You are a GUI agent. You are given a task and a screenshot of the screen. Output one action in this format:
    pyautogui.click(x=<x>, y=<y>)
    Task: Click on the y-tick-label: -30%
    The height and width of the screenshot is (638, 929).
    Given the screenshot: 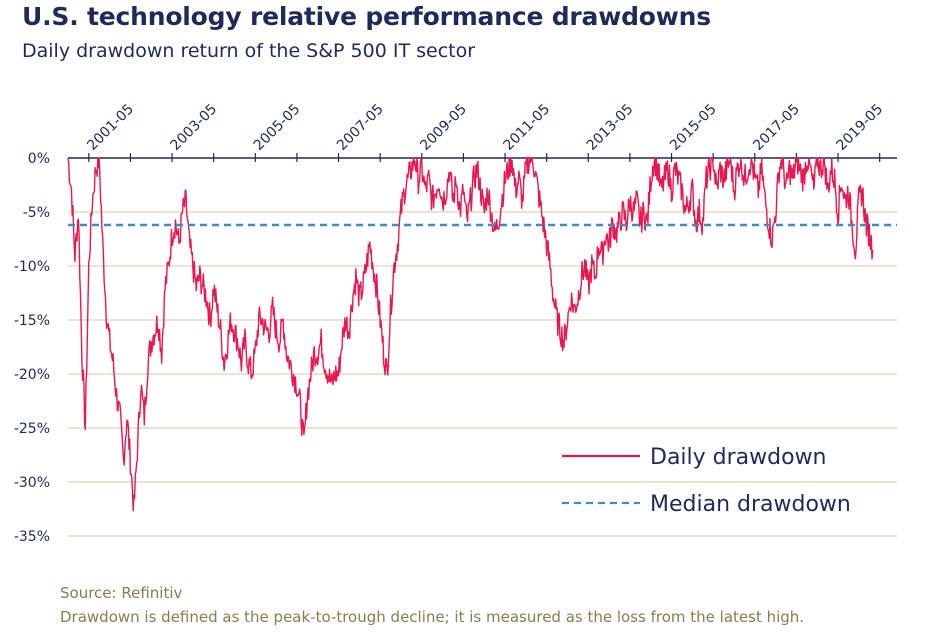 What is the action you would take?
    pyautogui.click(x=32, y=483)
    